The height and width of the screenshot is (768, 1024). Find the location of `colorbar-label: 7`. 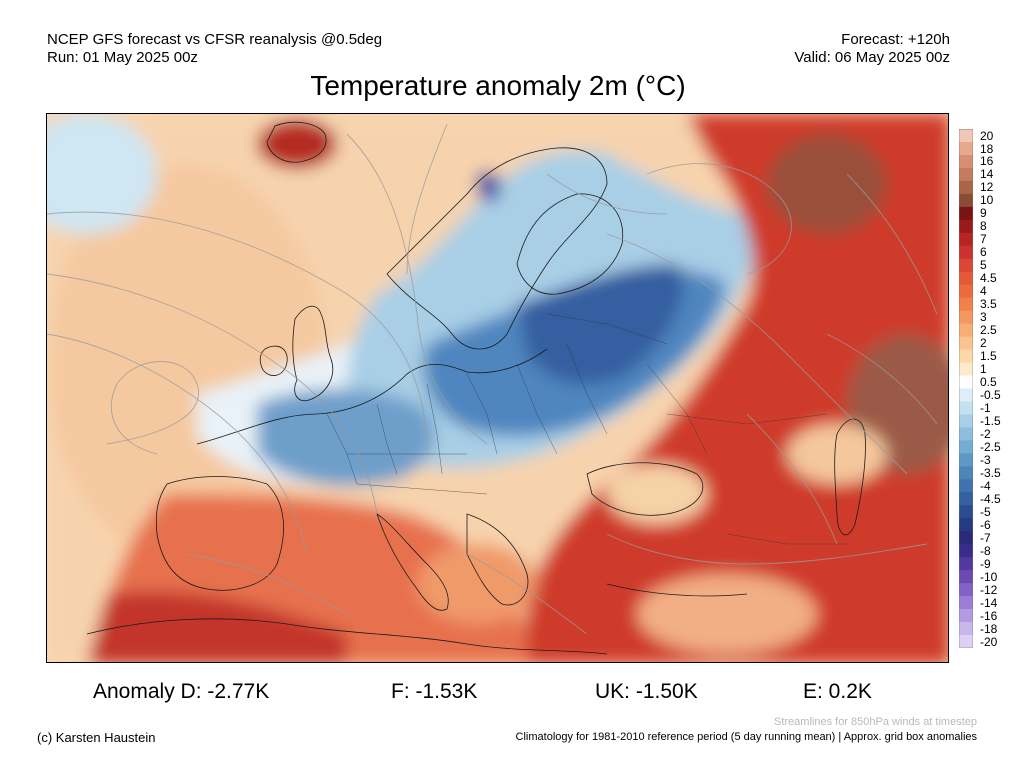

colorbar-label: 7 is located at coordinates (983, 239).